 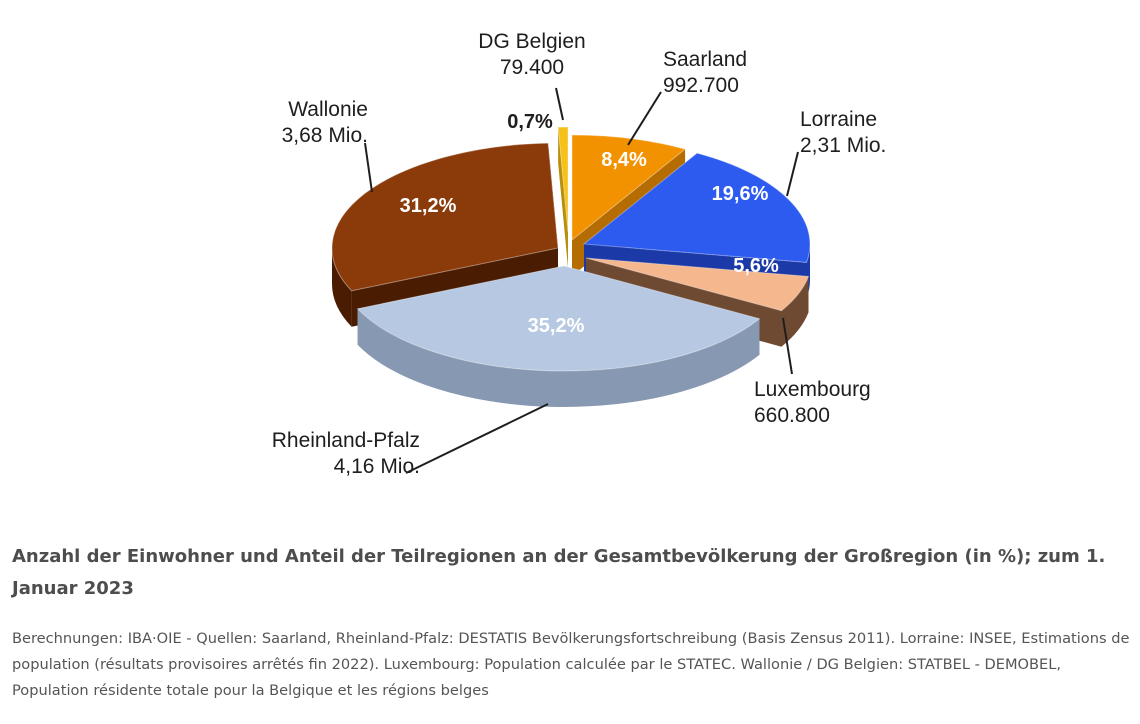 I want to click on slice-population-dg-belgien: 79.400, so click(x=532, y=67).